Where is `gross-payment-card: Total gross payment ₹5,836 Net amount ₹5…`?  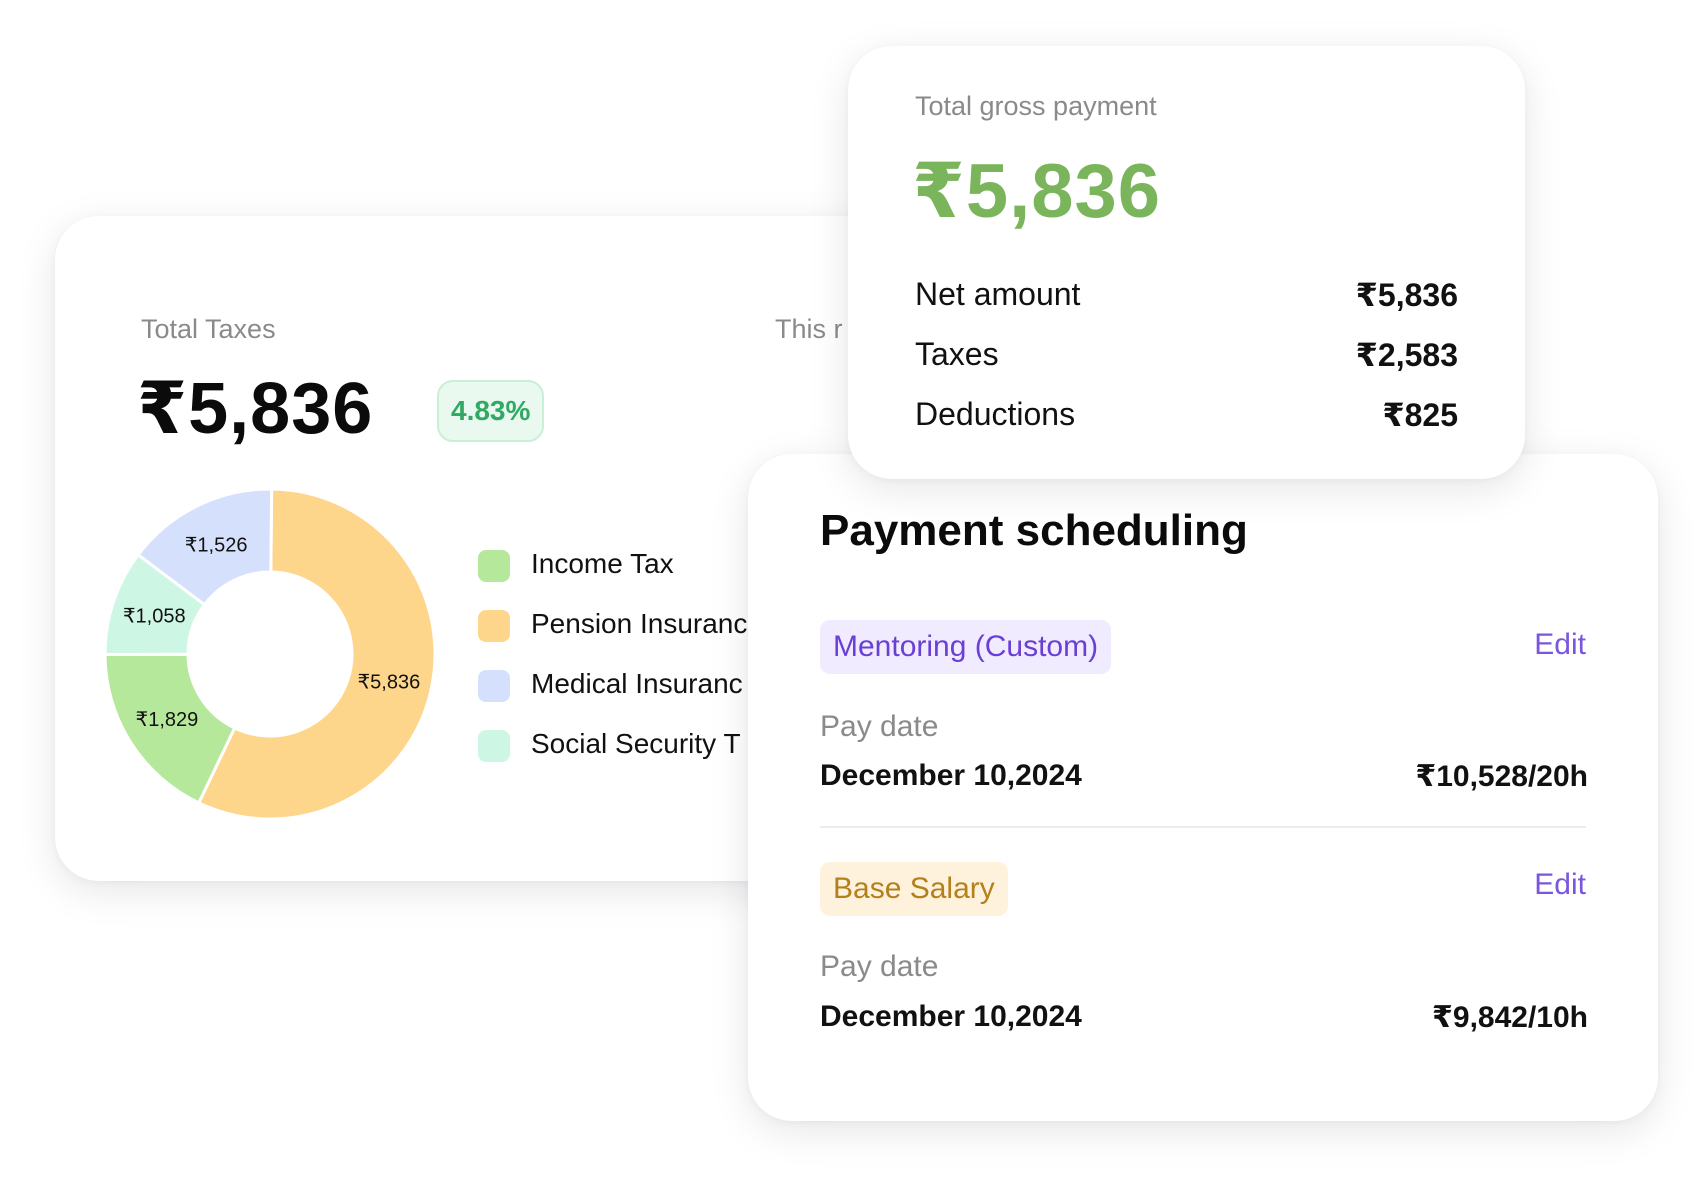 gross-payment-card: Total gross payment ₹5,836 Net amount ₹5… is located at coordinates (1186, 262).